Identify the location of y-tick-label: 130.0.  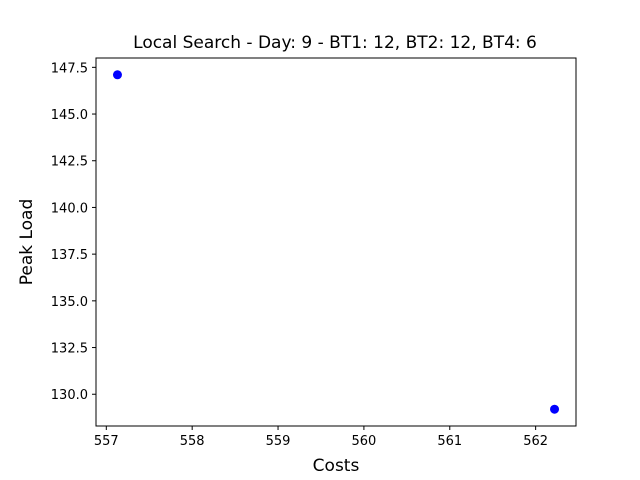
(69, 395).